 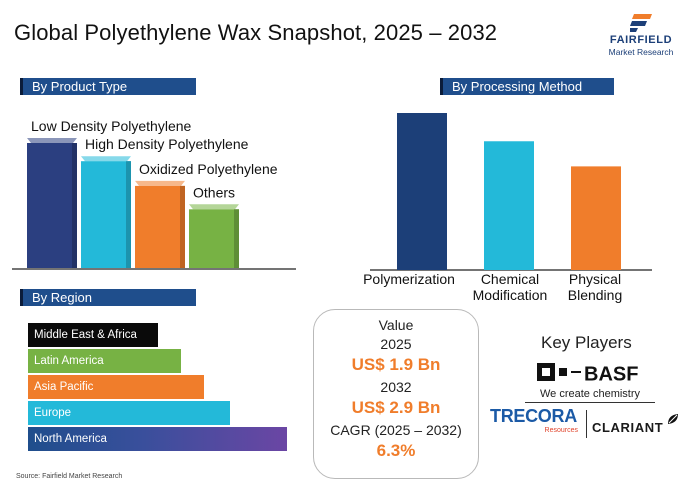 What do you see at coordinates (409, 279) in the screenshot?
I see `processing-category-label: Polymerization` at bounding box center [409, 279].